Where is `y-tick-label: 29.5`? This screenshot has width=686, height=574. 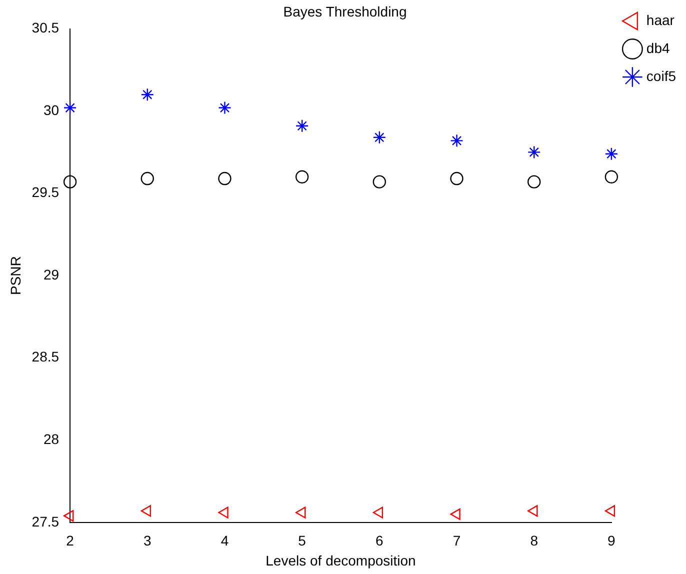
y-tick-label: 29.5 is located at coordinates (46, 192).